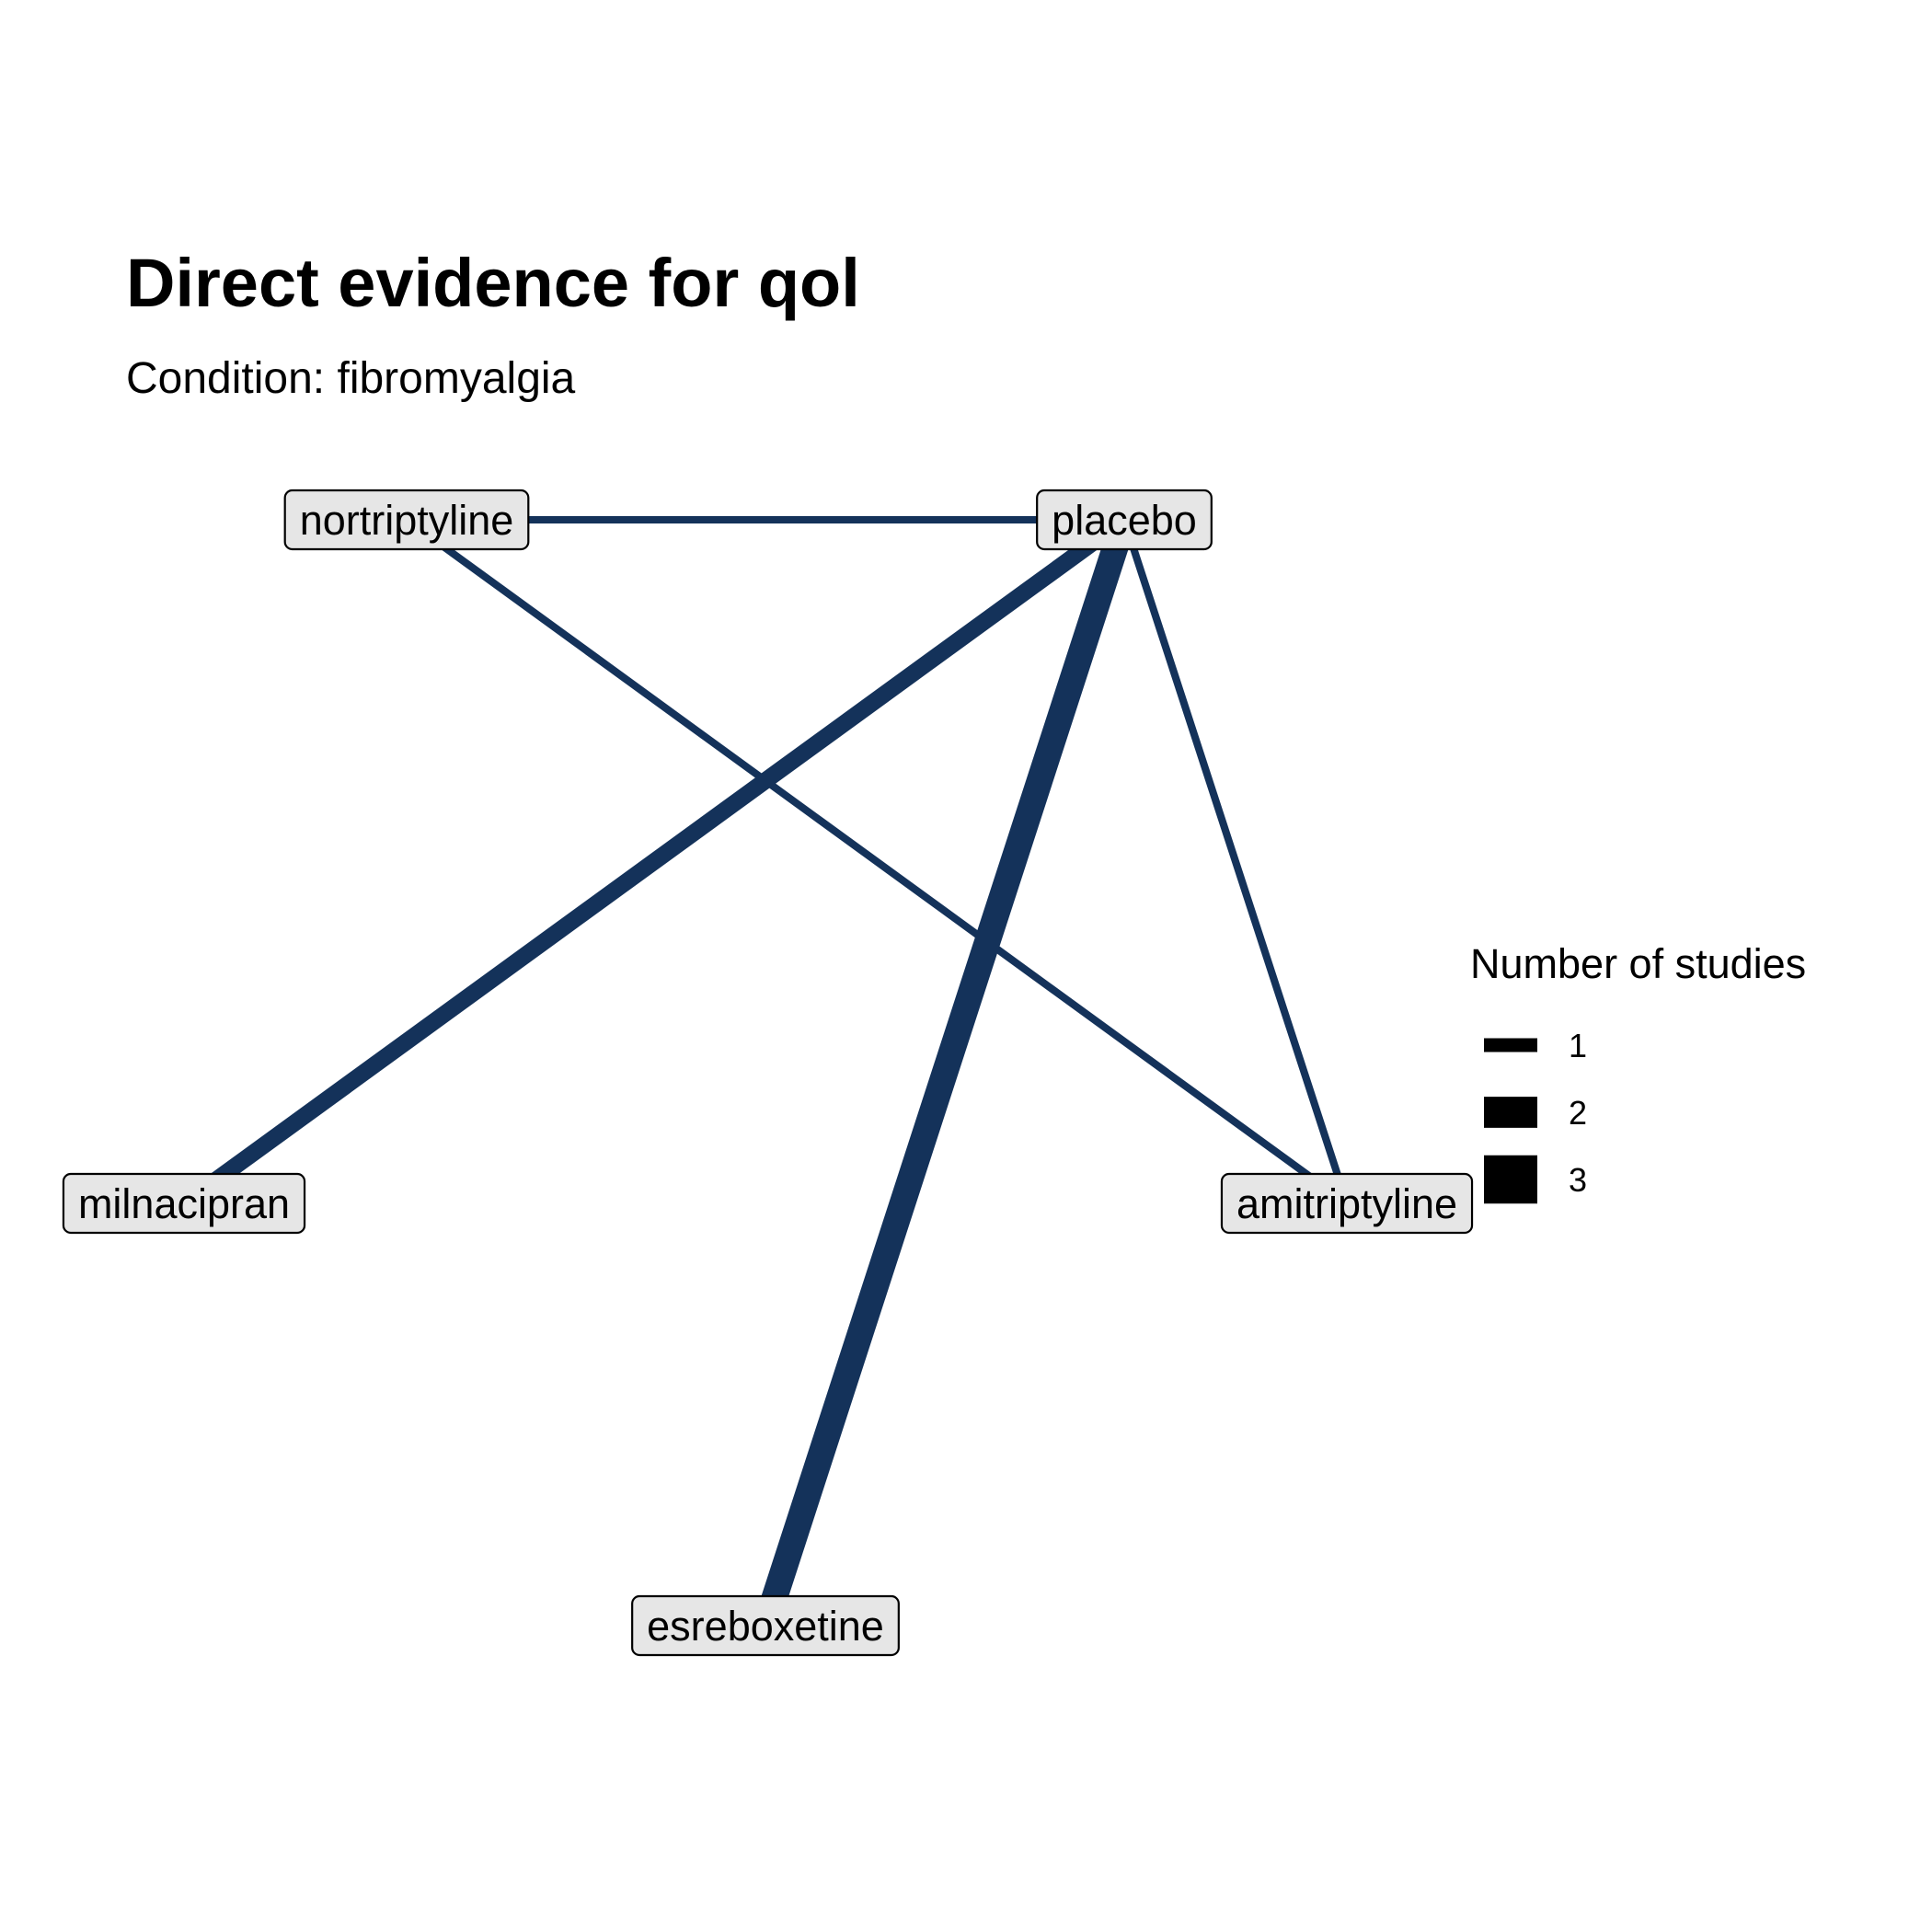 This screenshot has height=1932, width=1932. What do you see at coordinates (493, 283) in the screenshot?
I see `diagram-title: Direct evidence for qol` at bounding box center [493, 283].